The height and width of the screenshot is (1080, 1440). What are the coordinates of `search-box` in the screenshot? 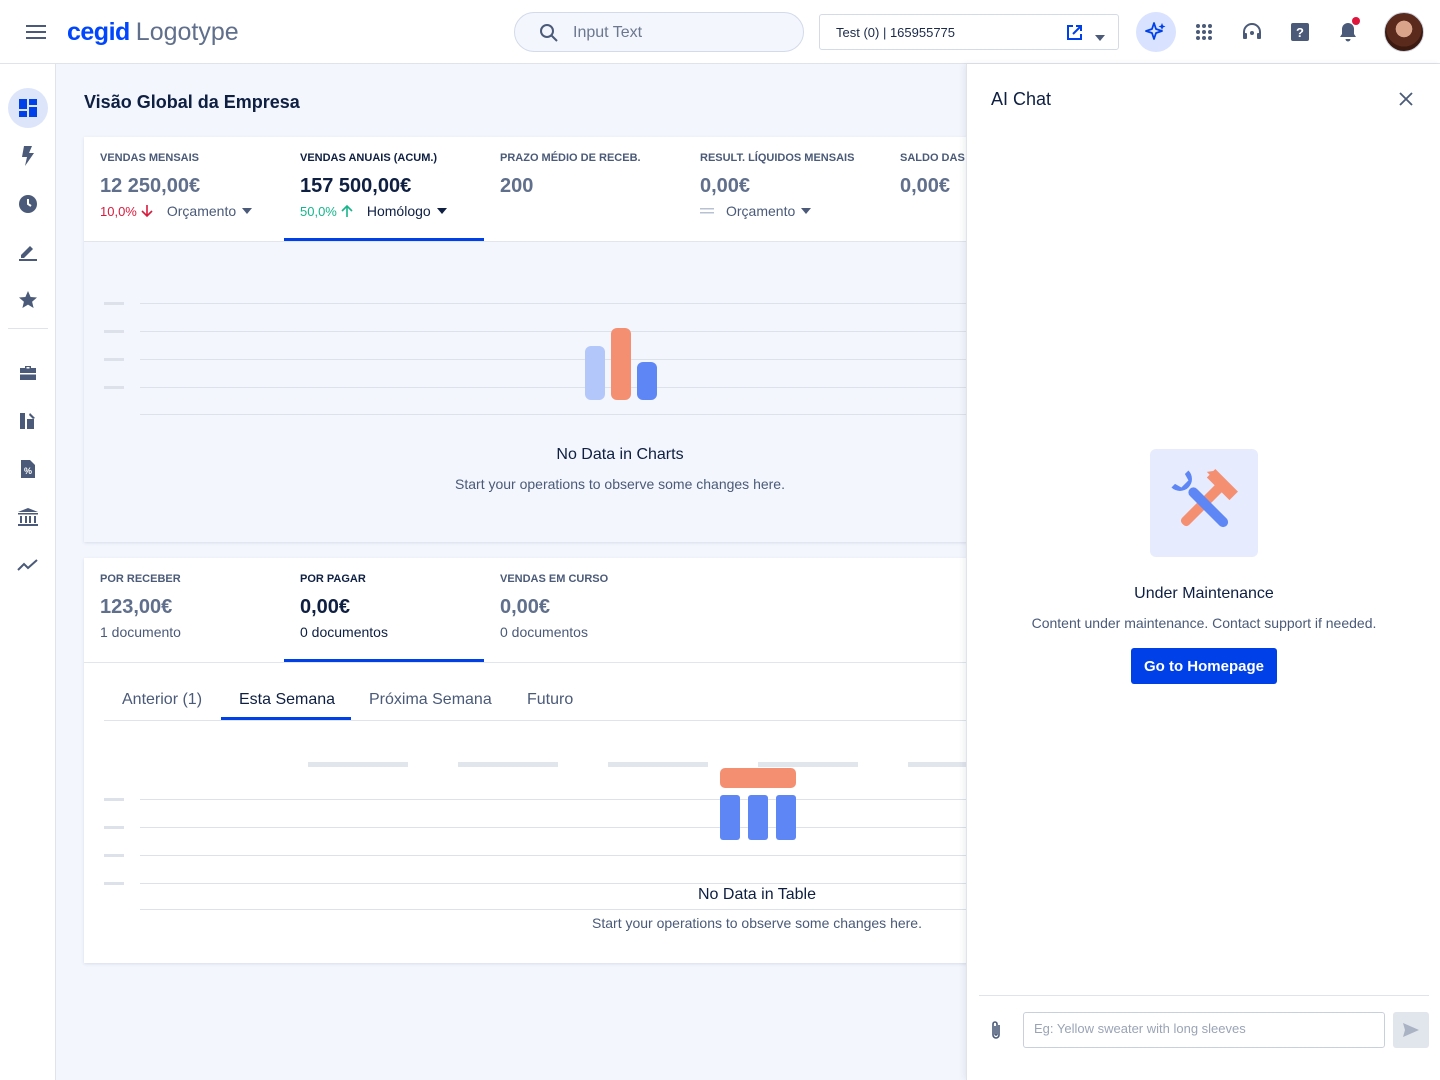 It's located at (659, 32).